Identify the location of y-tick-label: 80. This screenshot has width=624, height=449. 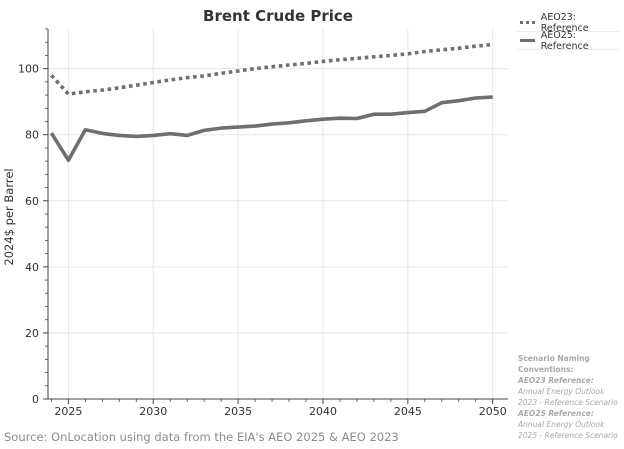
(32, 135).